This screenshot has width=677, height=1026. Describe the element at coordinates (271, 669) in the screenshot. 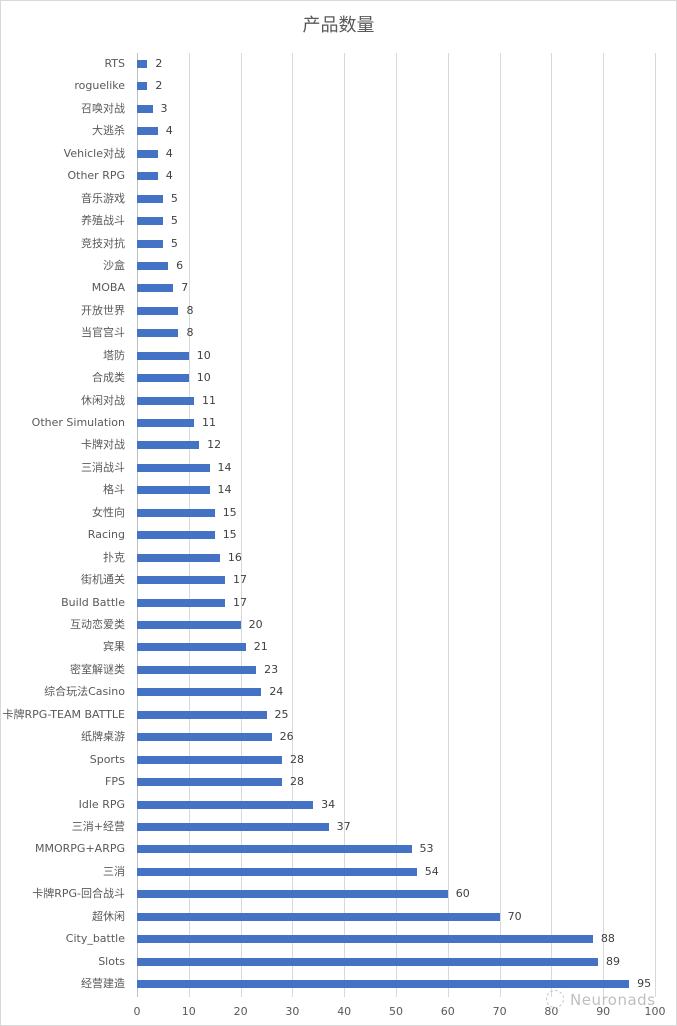

I see `data-label: 23` at that location.